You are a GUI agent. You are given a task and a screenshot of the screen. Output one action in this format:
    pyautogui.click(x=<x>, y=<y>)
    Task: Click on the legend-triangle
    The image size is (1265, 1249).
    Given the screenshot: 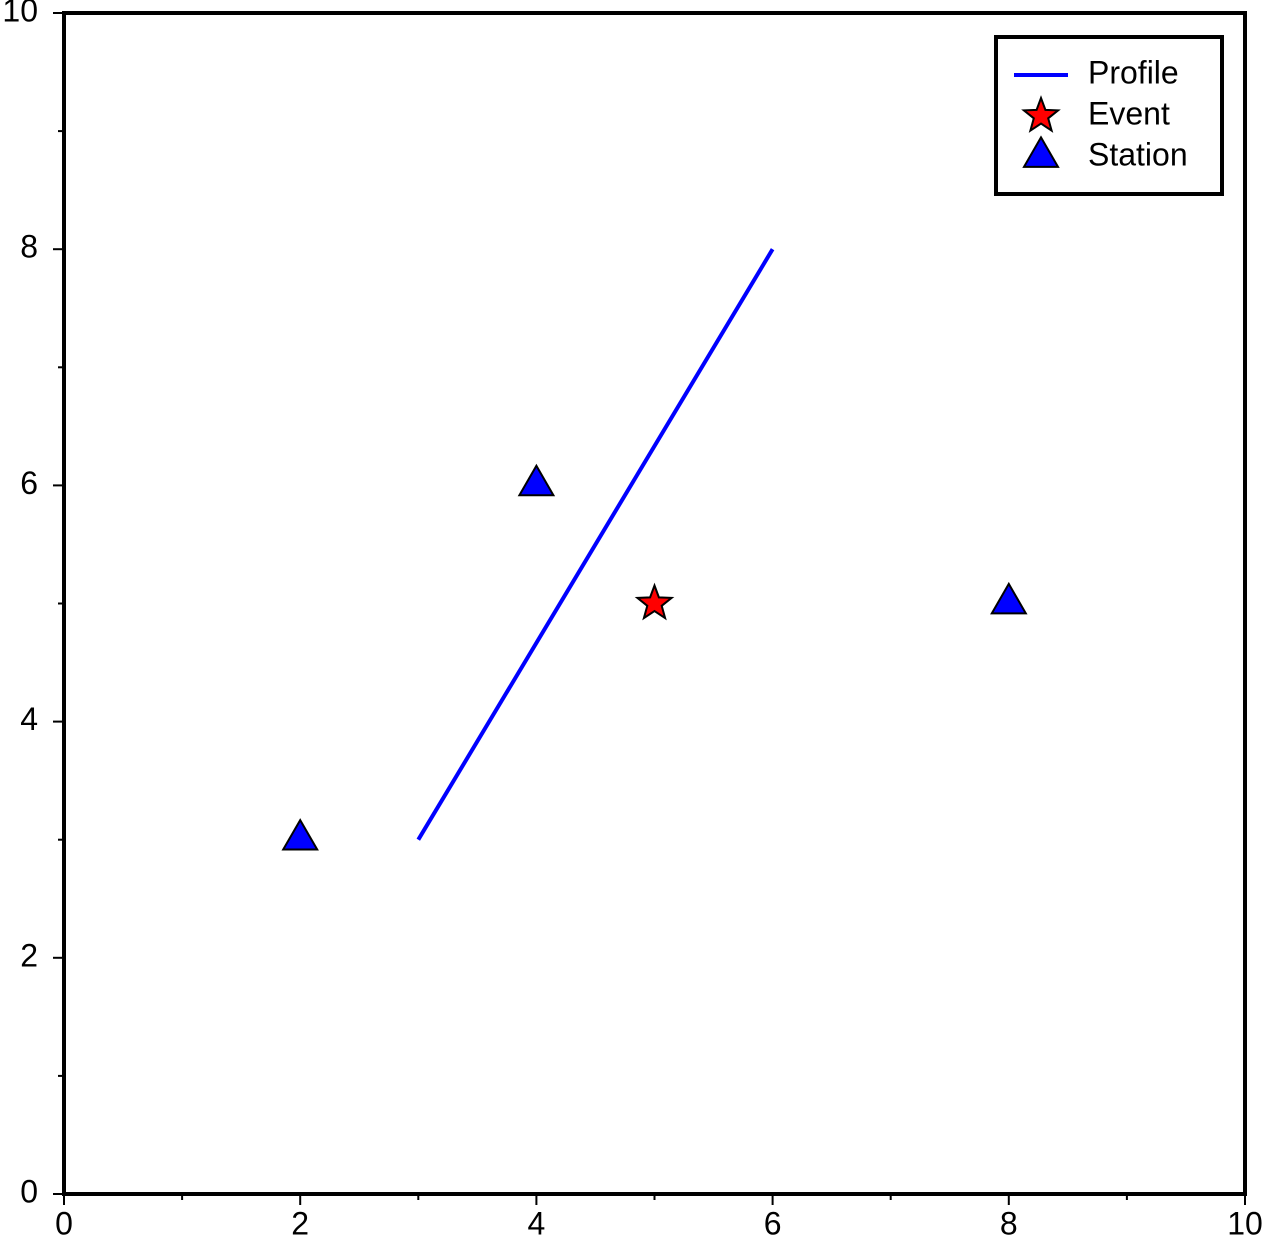 What is the action you would take?
    pyautogui.click(x=1041, y=151)
    